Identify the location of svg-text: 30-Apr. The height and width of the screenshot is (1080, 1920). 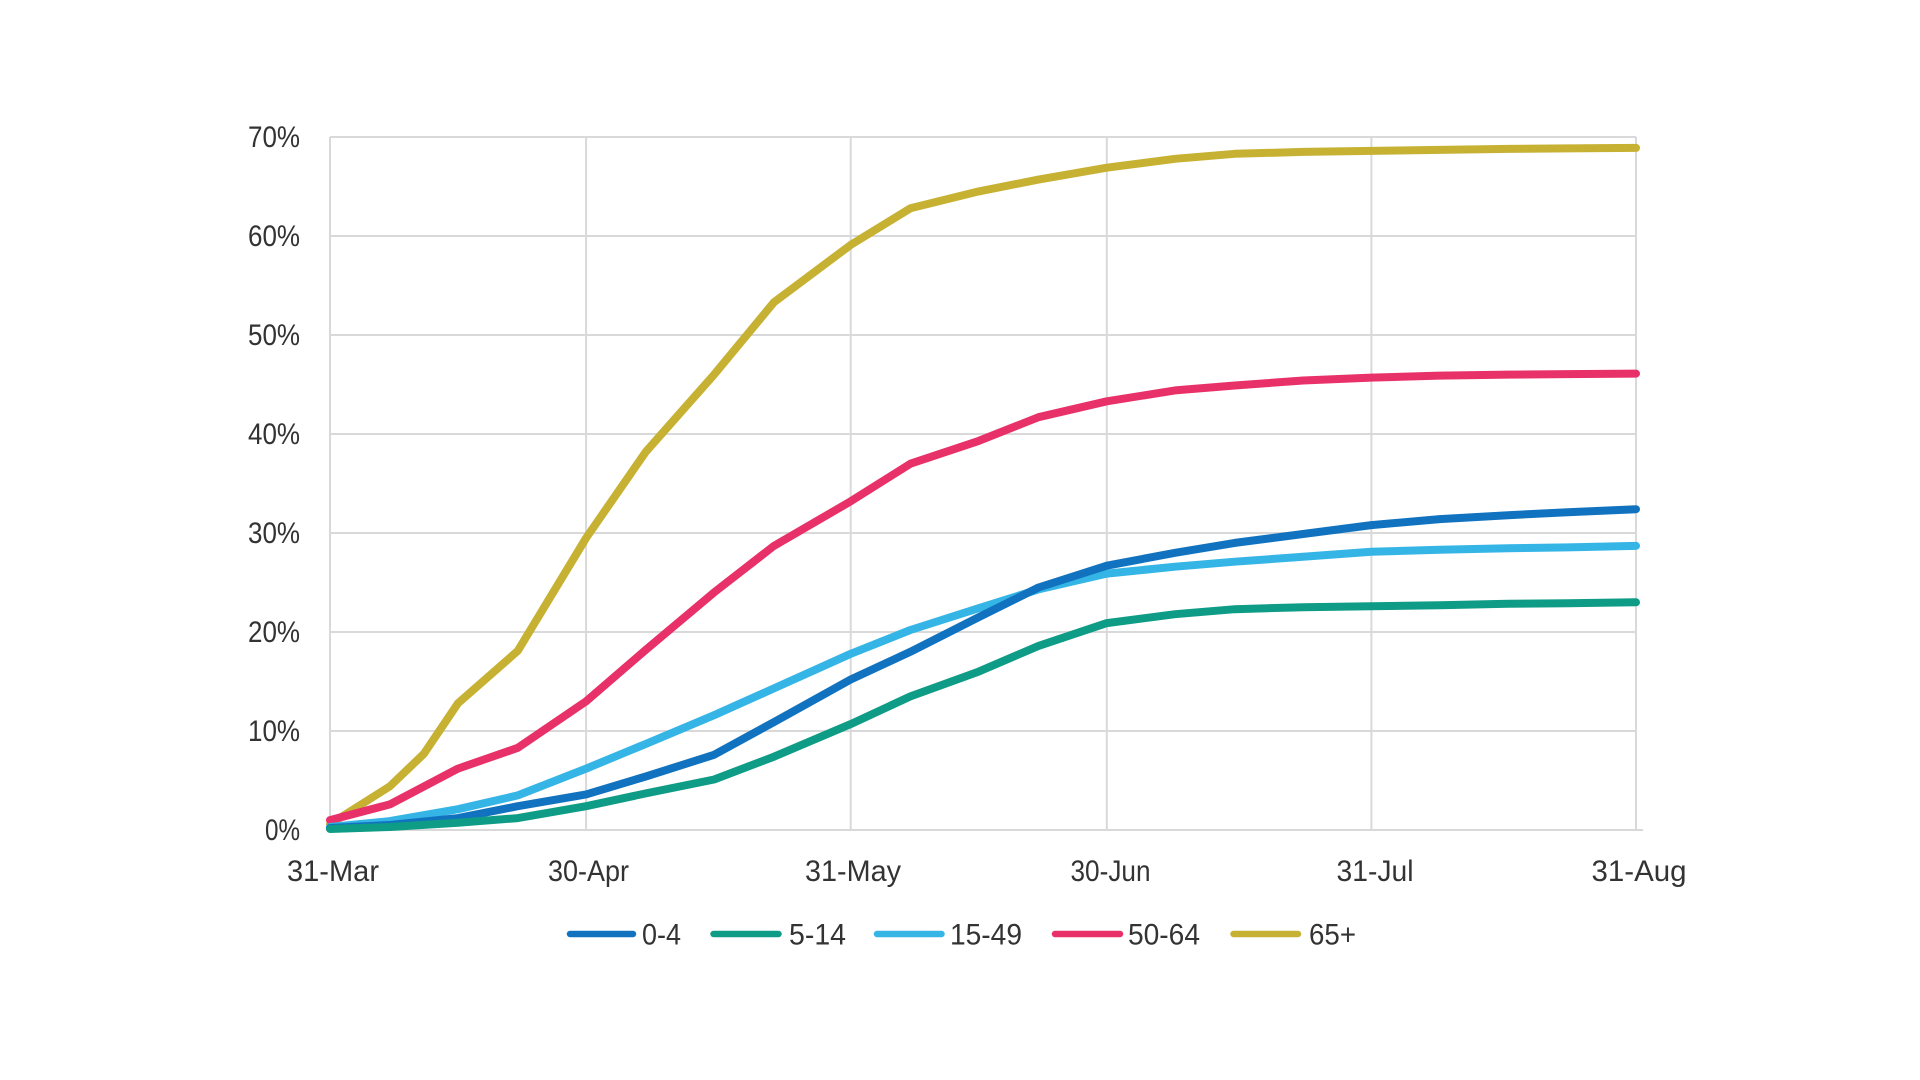
(588, 871).